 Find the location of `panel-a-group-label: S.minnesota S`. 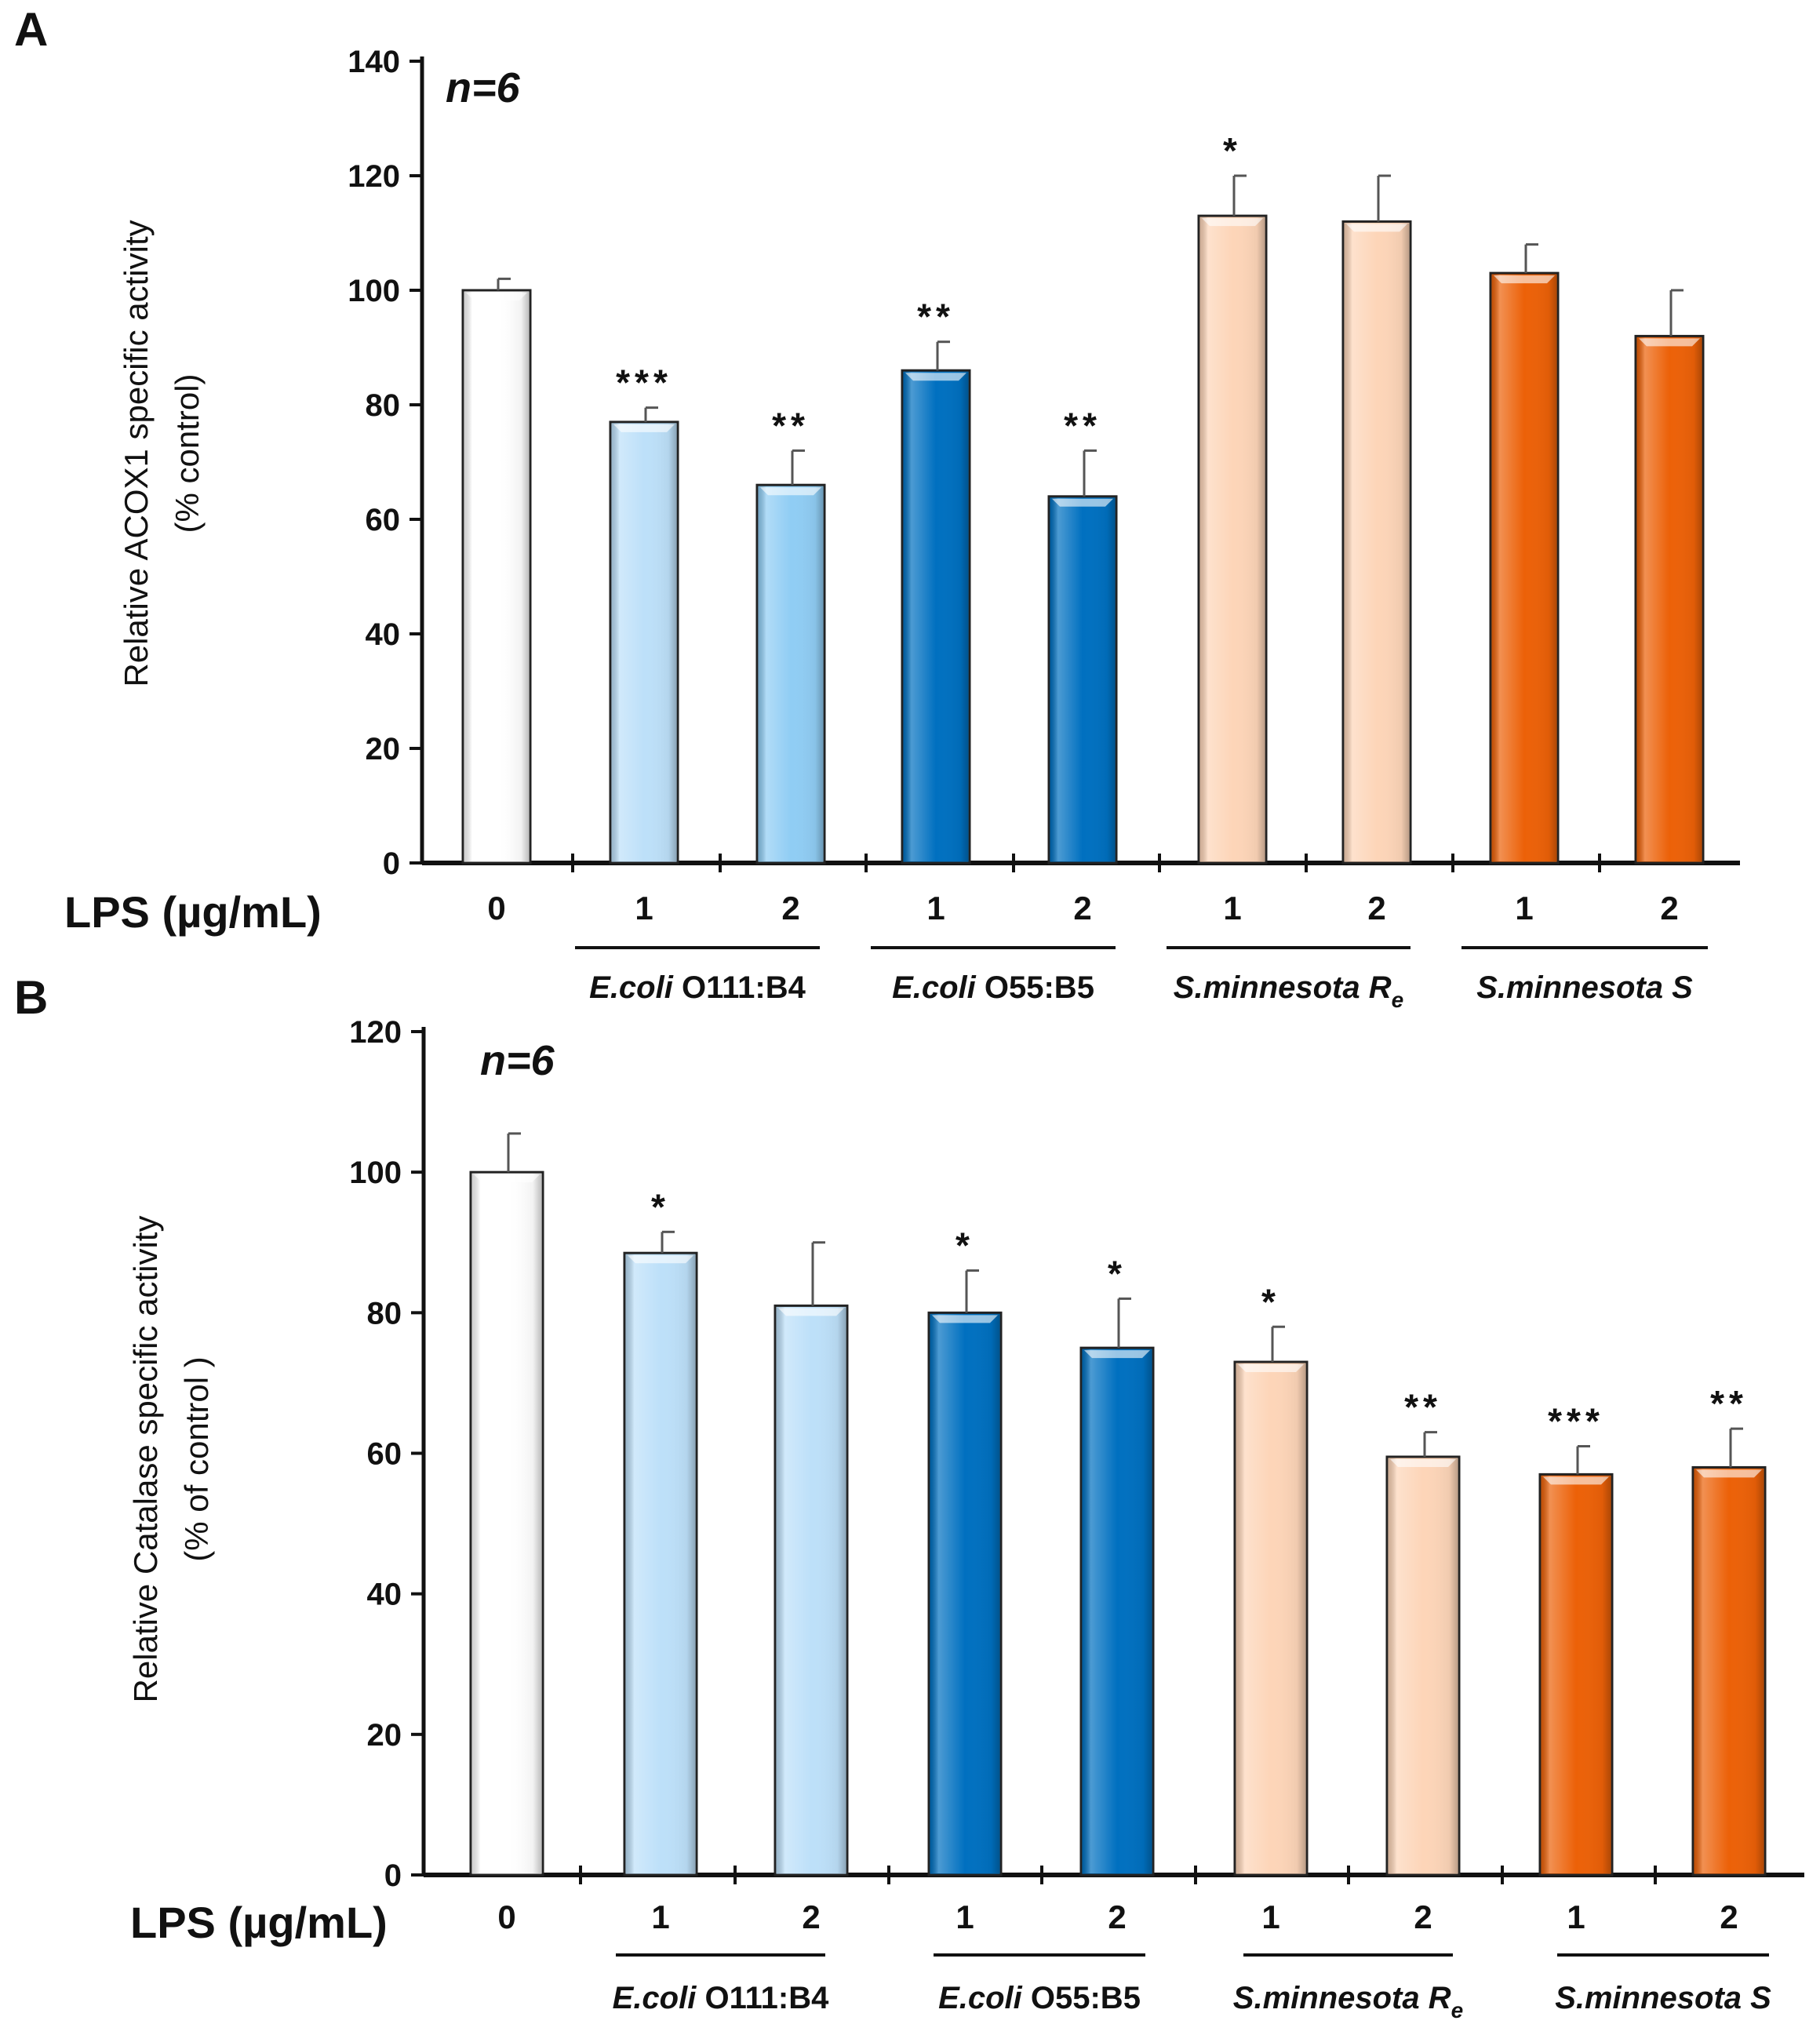

panel-a-group-label: S.minnesota S is located at coordinates (1584, 987).